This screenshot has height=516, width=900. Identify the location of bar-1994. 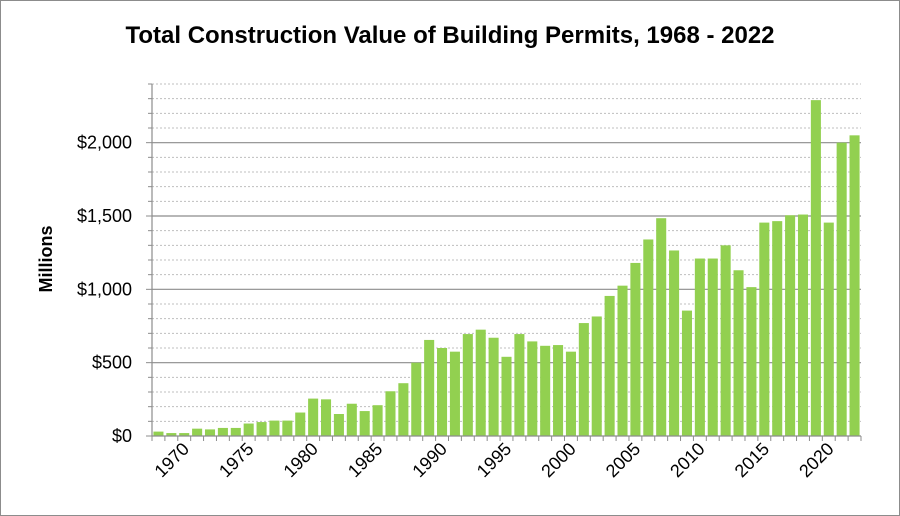
(493, 386).